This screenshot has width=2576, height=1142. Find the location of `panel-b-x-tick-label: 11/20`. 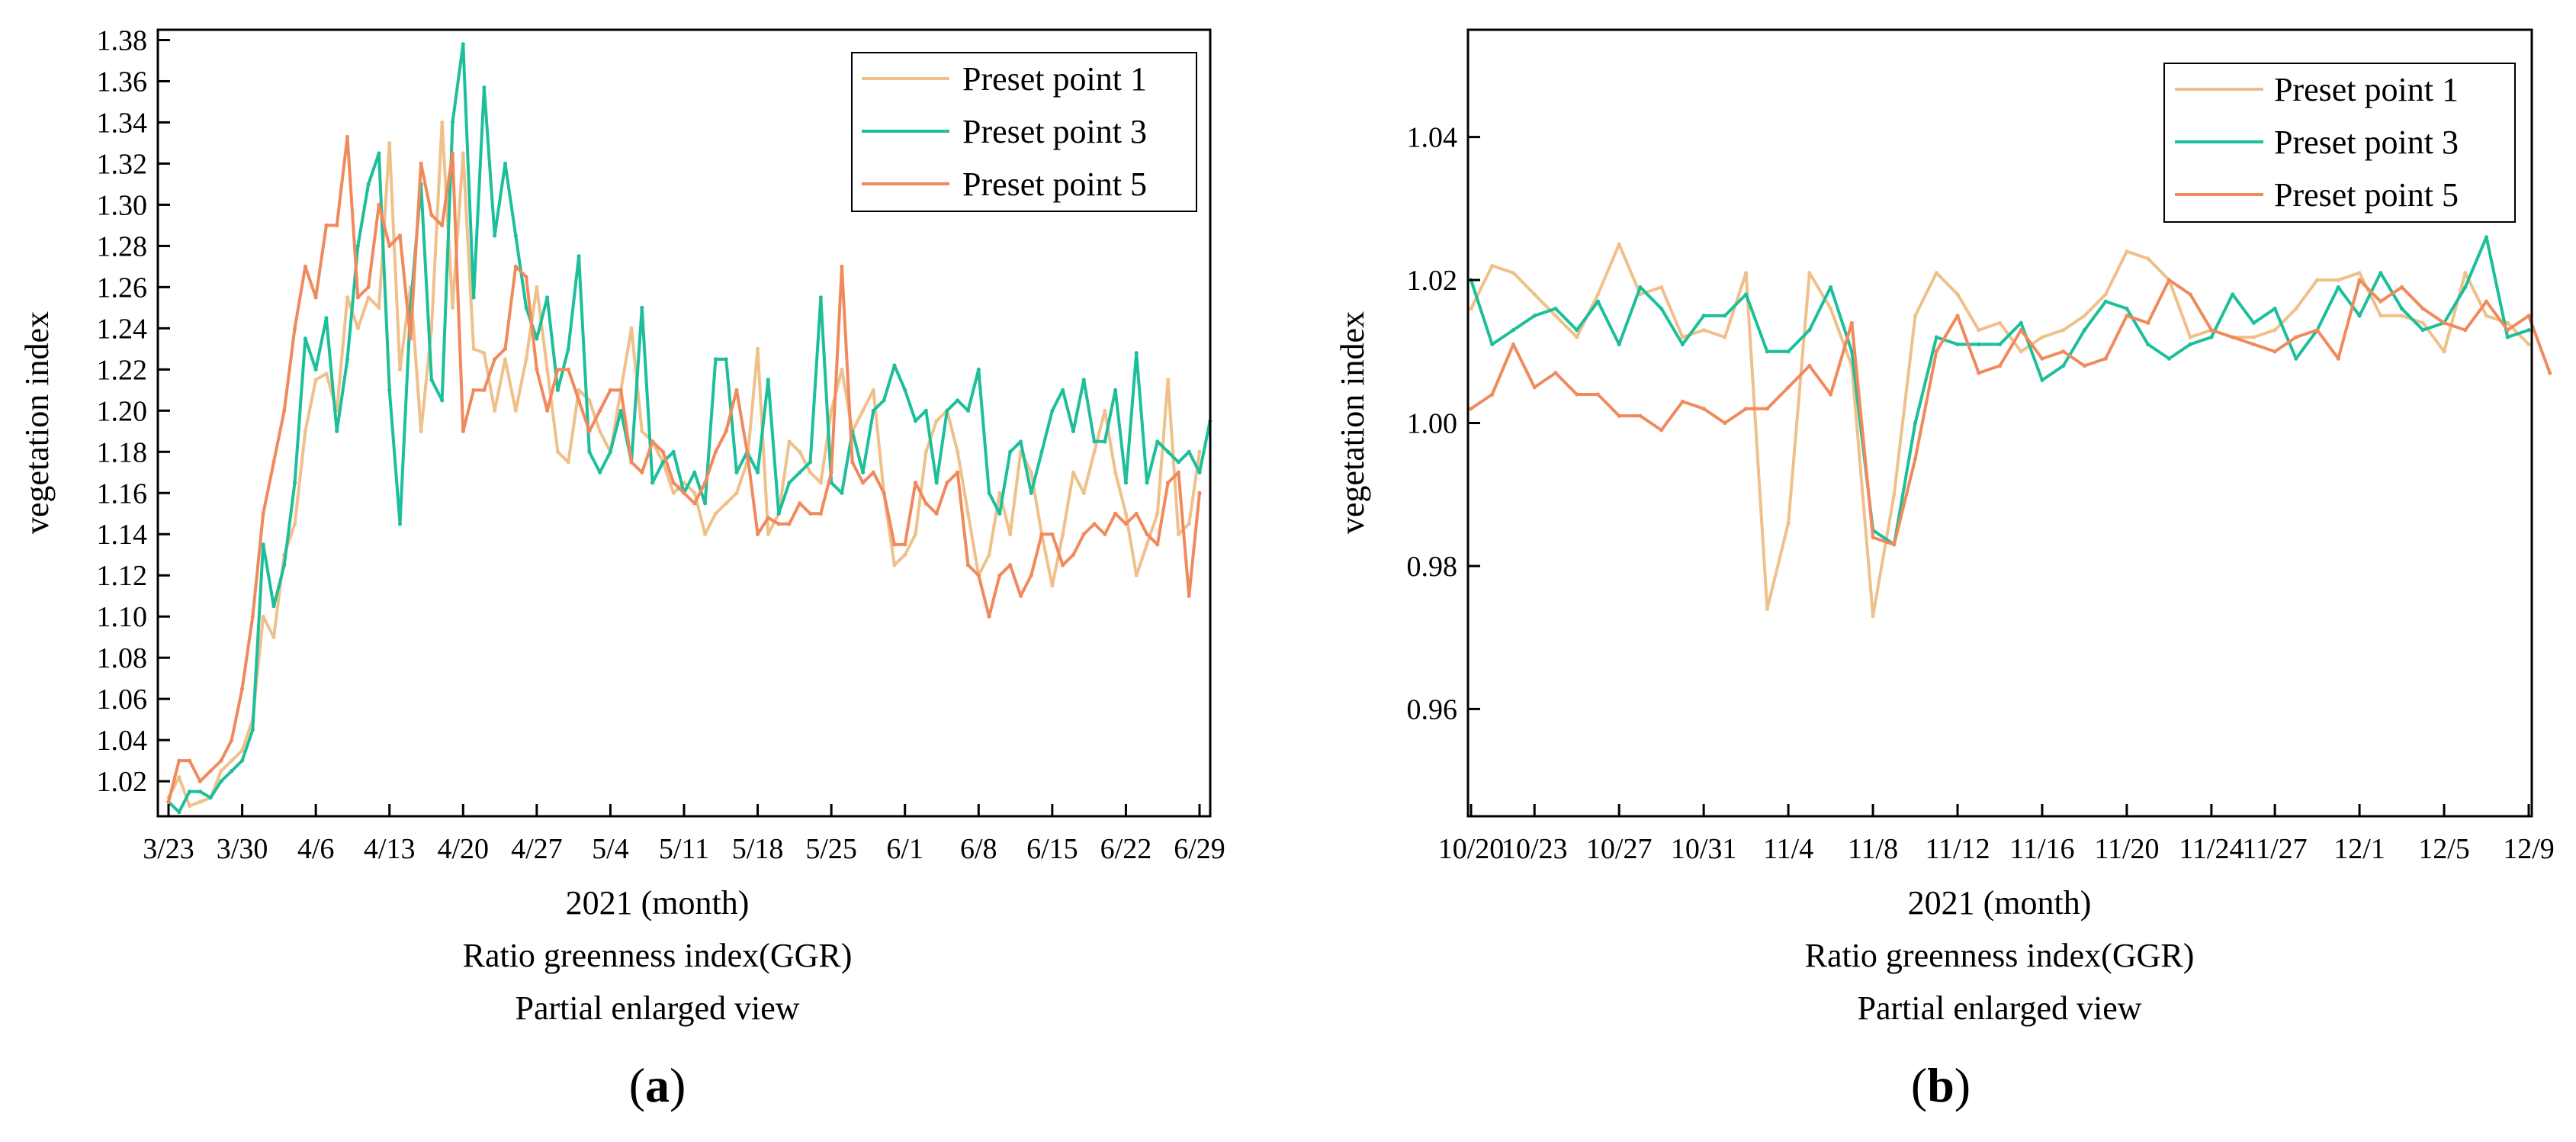

panel-b-x-tick-label: 11/20 is located at coordinates (2126, 849).